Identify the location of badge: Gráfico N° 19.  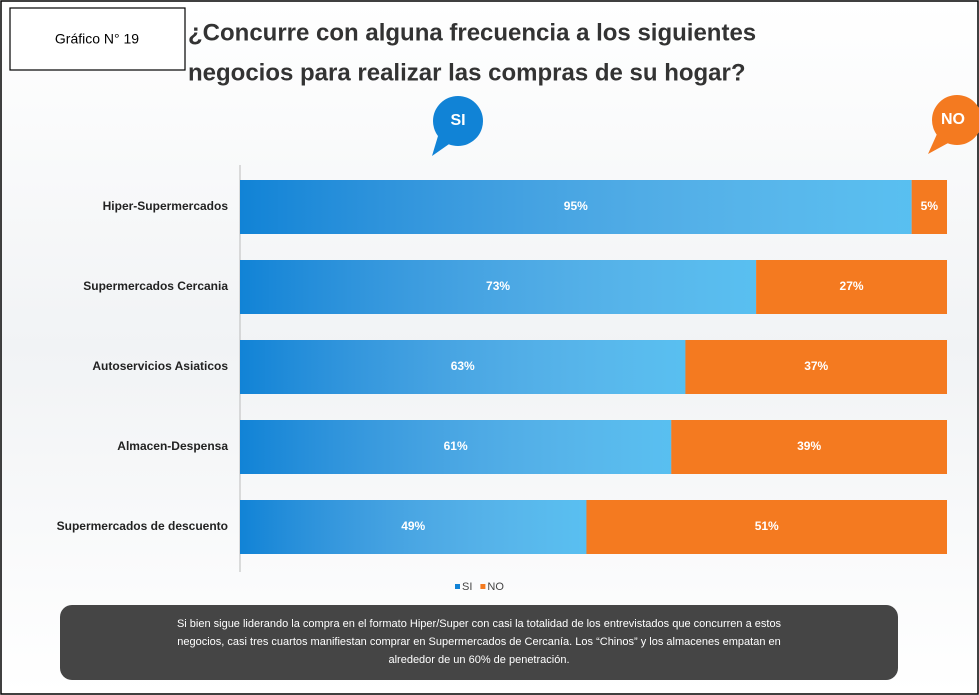
(97, 39).